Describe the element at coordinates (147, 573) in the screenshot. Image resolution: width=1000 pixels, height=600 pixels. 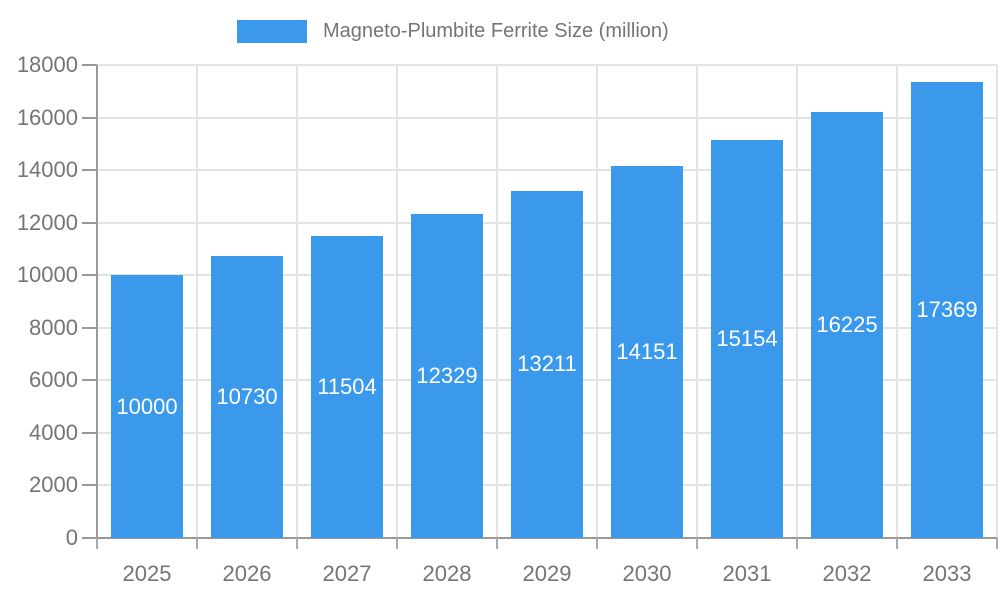
I see `x-axis-tick-label: 2025` at that location.